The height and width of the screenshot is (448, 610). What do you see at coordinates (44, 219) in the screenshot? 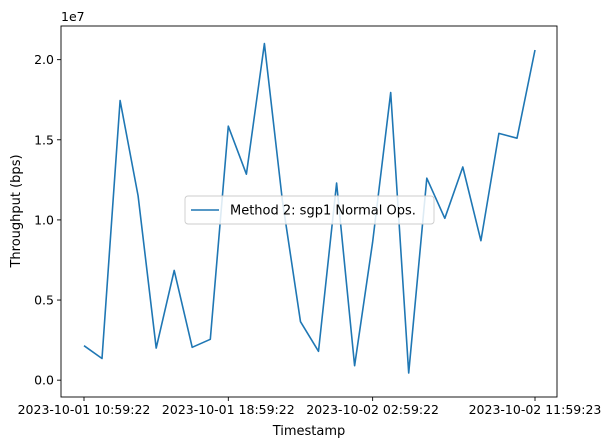
I see `y-tick-label: 1.0` at bounding box center [44, 219].